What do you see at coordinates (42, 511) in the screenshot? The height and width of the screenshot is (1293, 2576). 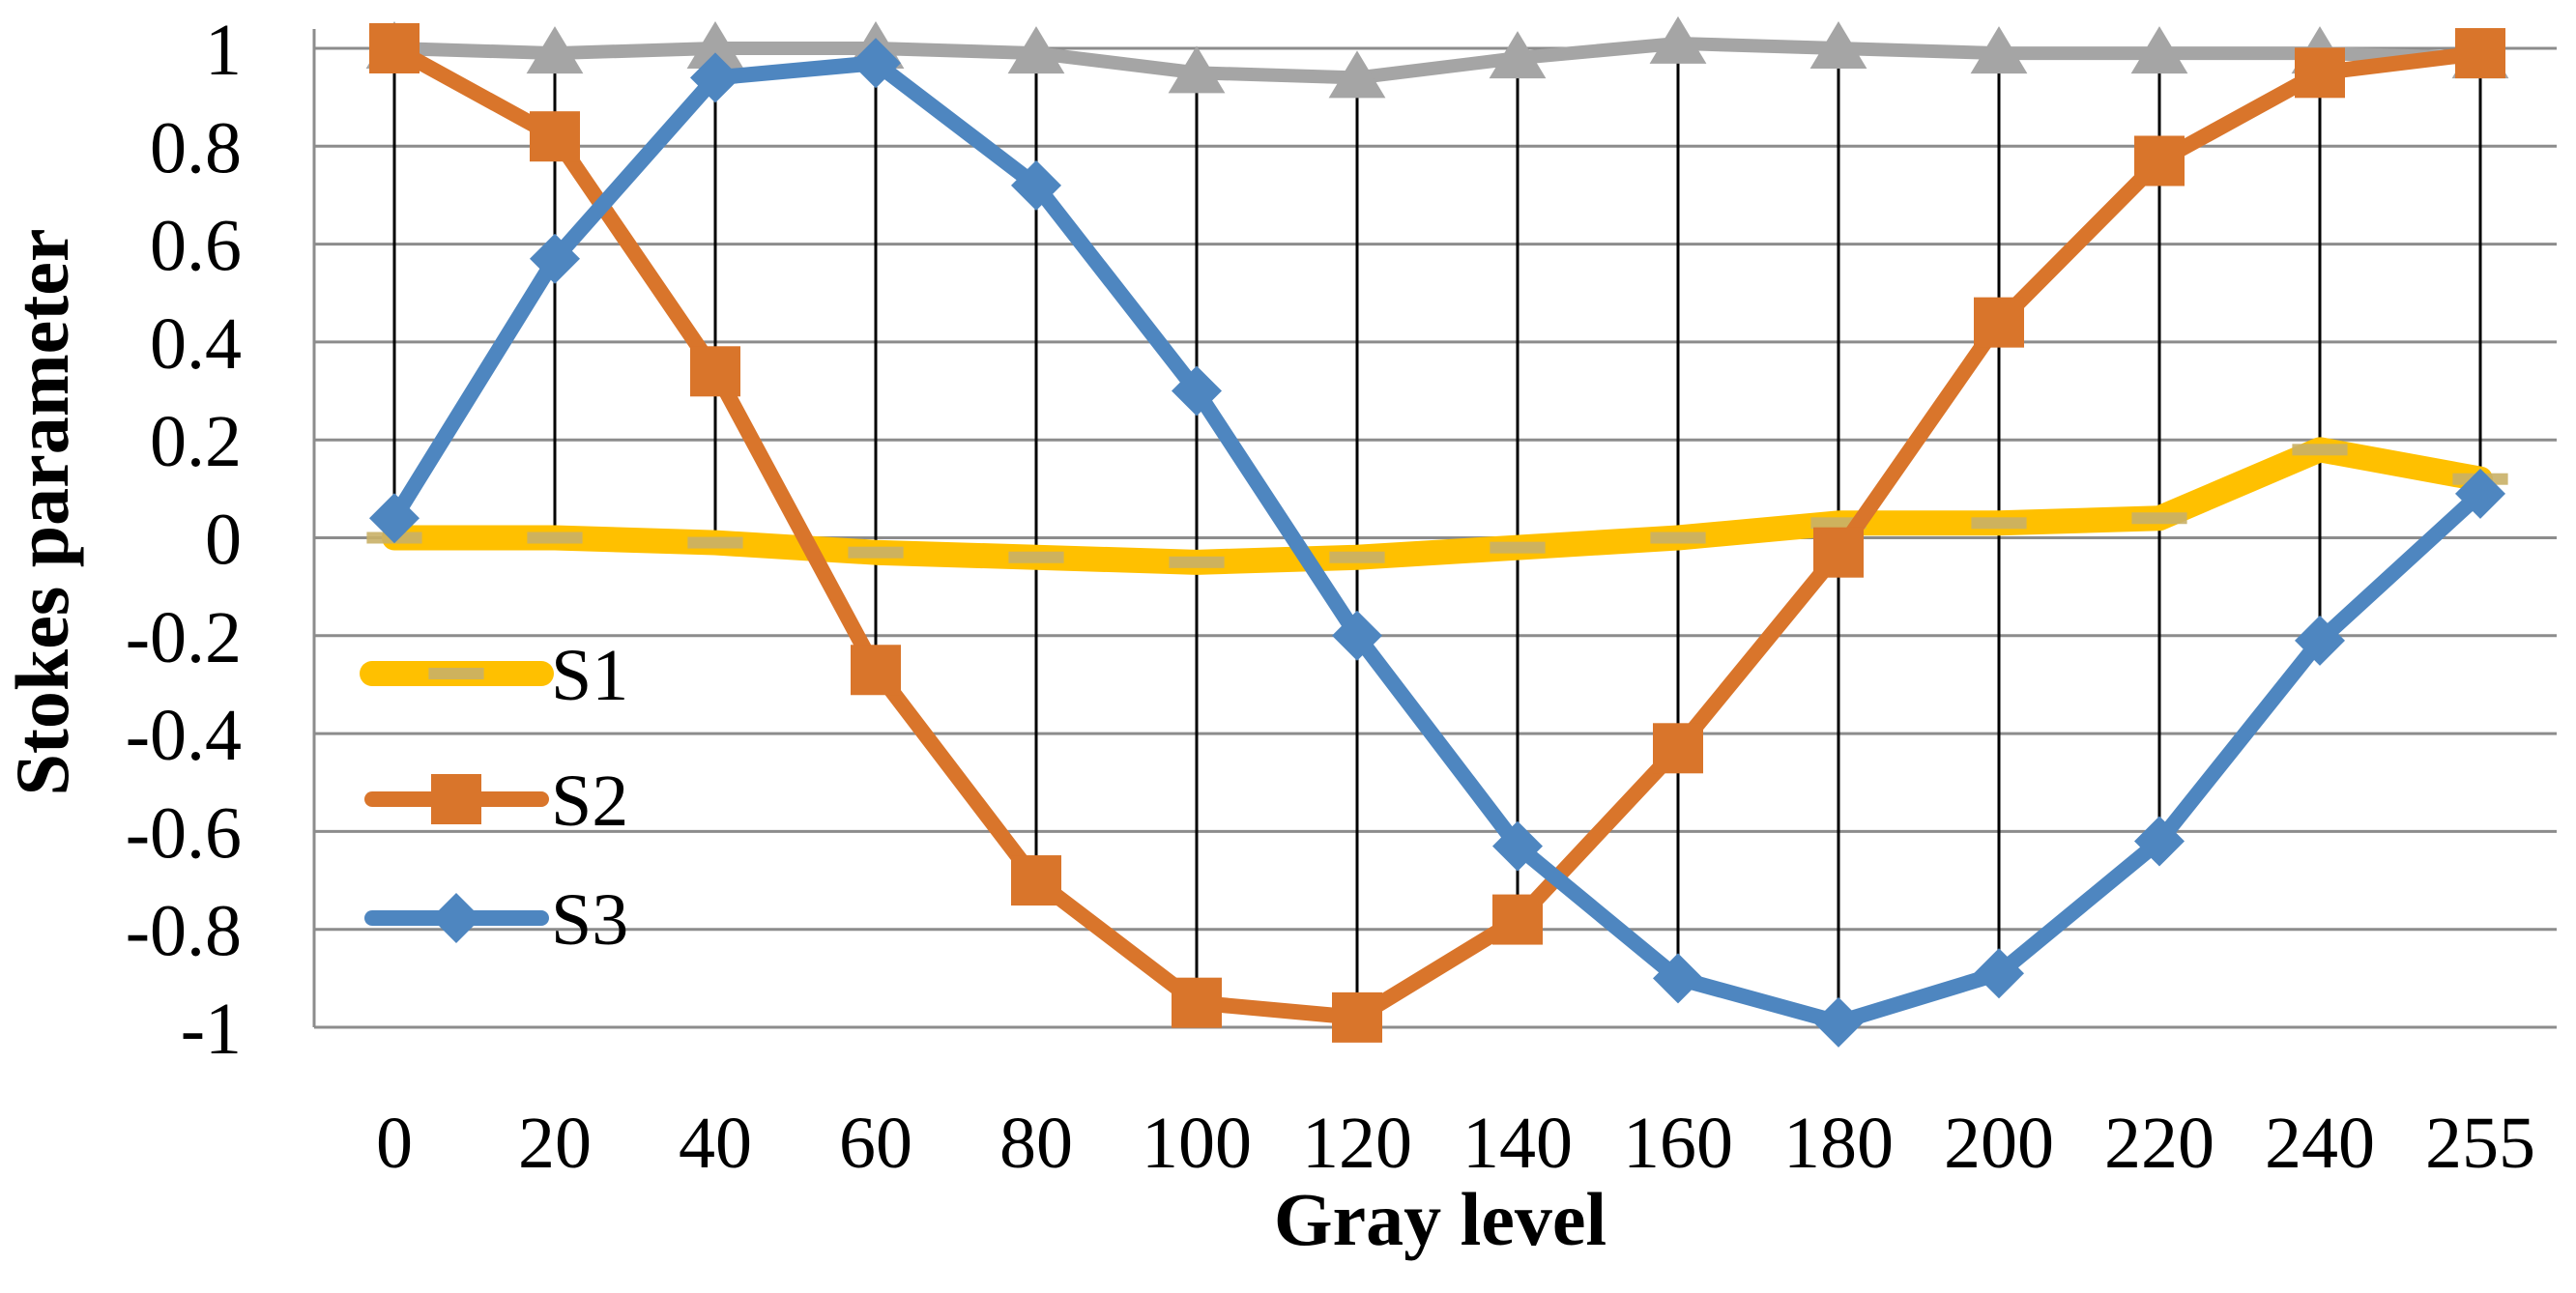 I see `y-axis-title: Stokes parameter` at bounding box center [42, 511].